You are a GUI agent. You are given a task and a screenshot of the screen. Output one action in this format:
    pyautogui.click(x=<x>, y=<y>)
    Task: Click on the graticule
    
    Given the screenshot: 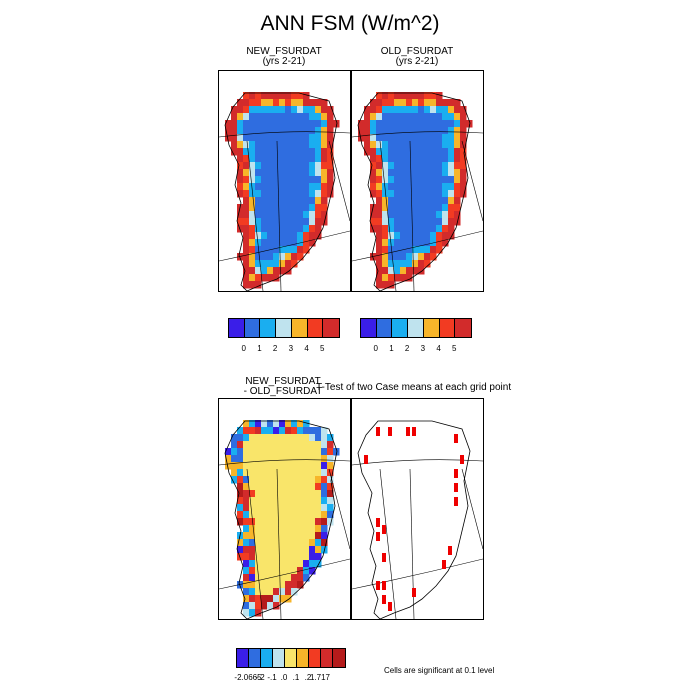 What is the action you would take?
    pyautogui.click(x=417, y=539)
    